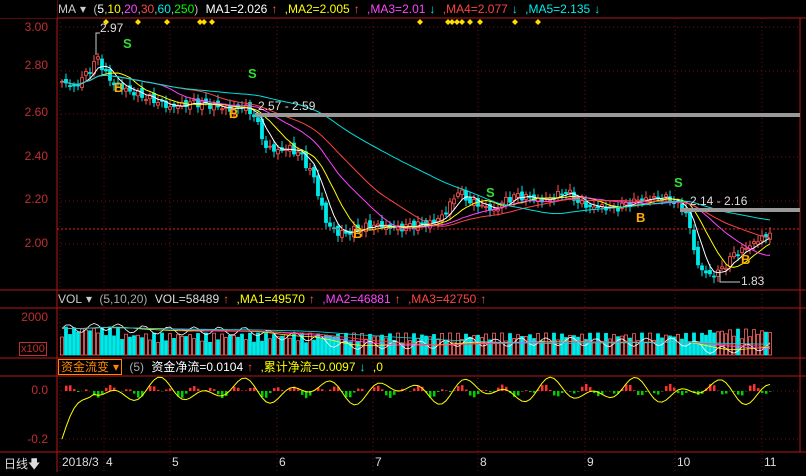 The width and height of the screenshot is (806, 476). I want to click on period-selector: 日线🡇, so click(22, 465).